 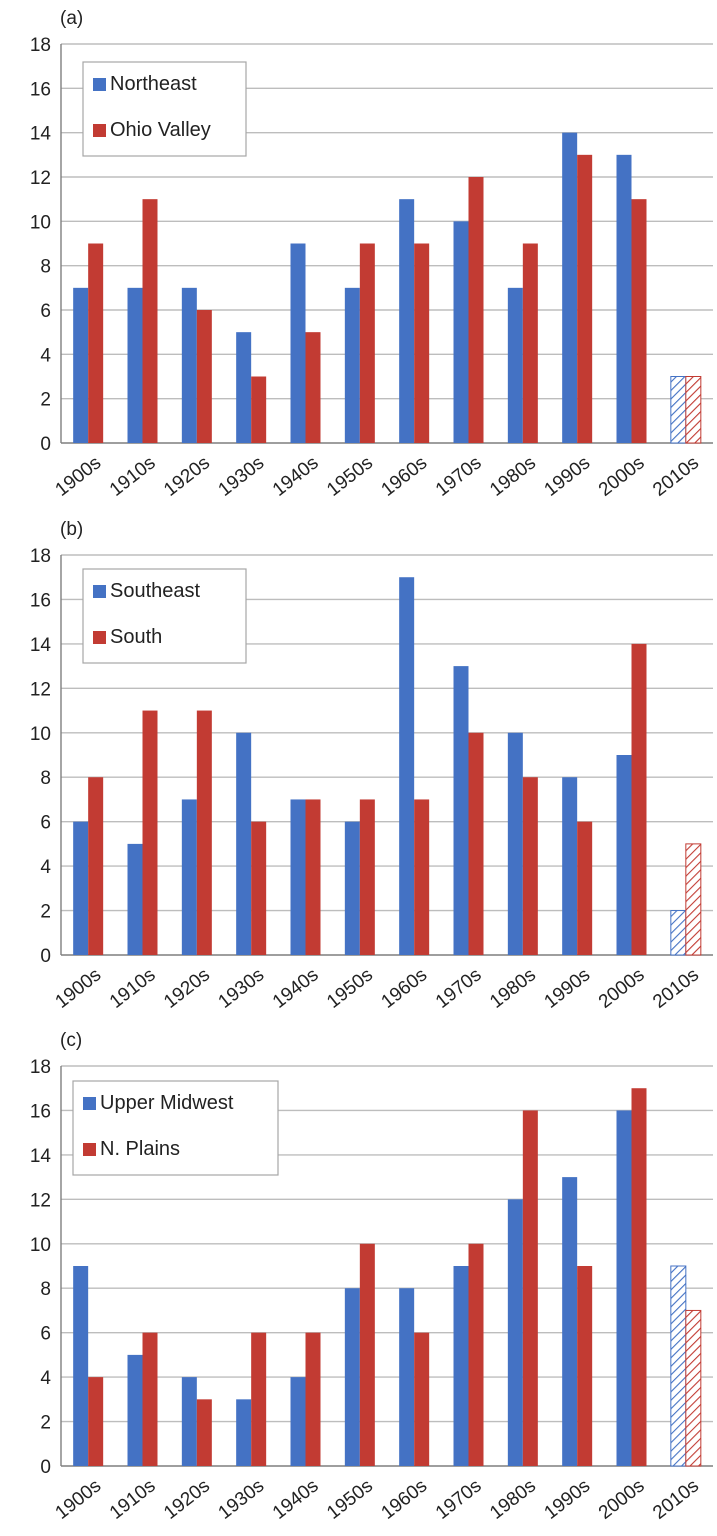 What do you see at coordinates (367, 343) in the screenshot?
I see `bar-series-2-1950s` at bounding box center [367, 343].